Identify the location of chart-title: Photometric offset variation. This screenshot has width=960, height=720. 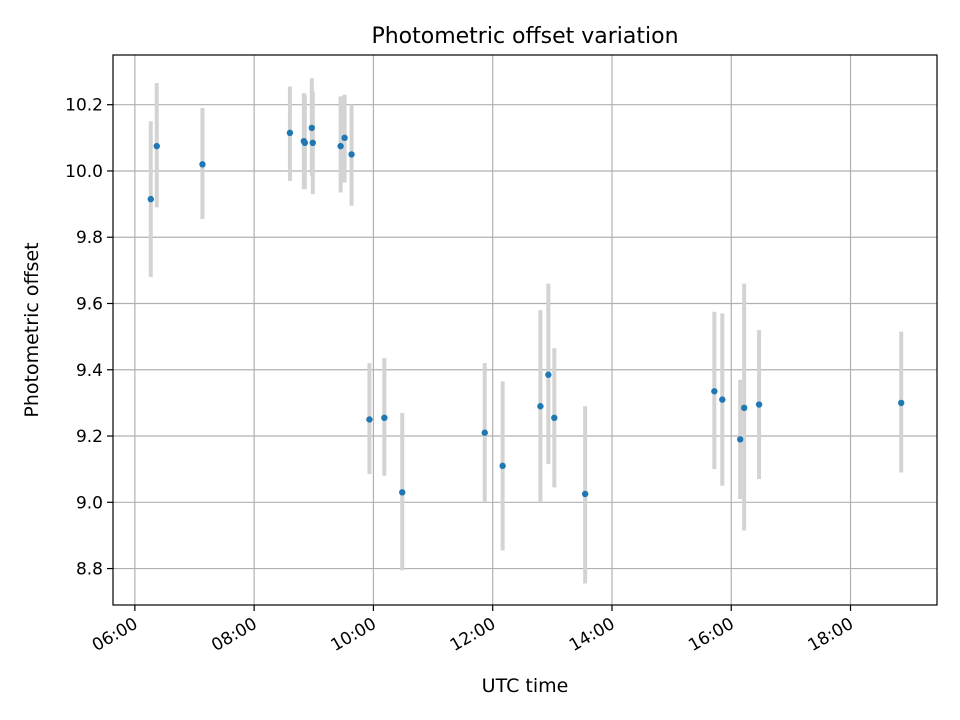
(524, 36).